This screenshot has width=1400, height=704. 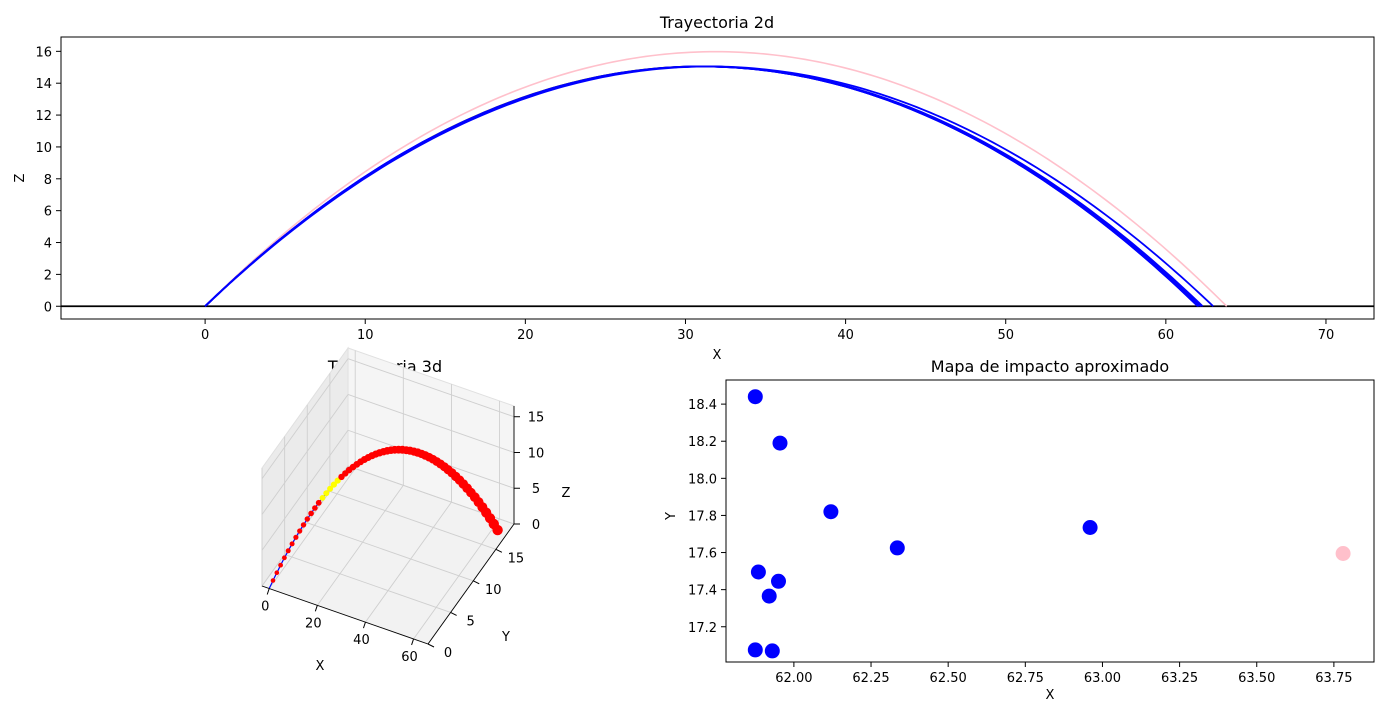 I want to click on impact-map-ytick-label: 18.2, so click(x=702, y=442).